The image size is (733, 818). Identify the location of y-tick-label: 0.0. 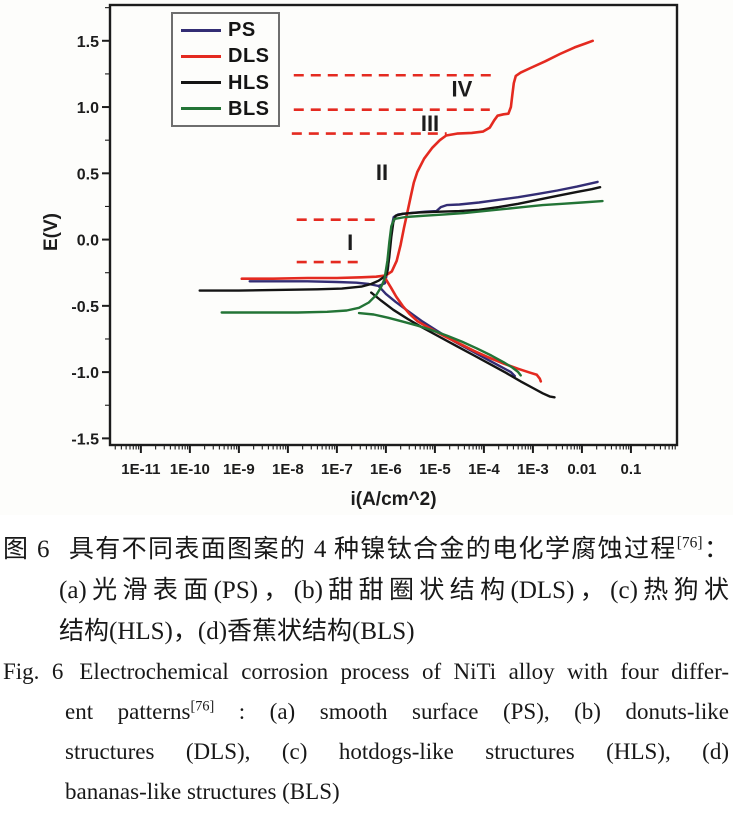
(88, 241).